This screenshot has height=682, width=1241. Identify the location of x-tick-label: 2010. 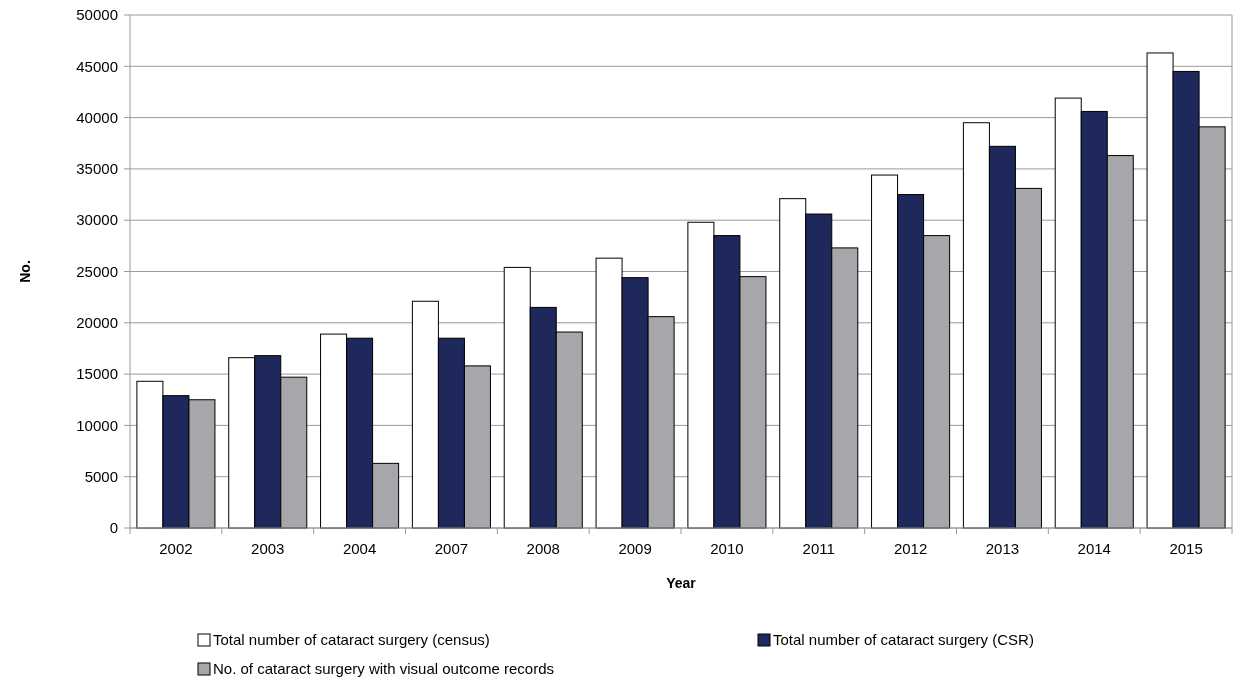
(727, 548).